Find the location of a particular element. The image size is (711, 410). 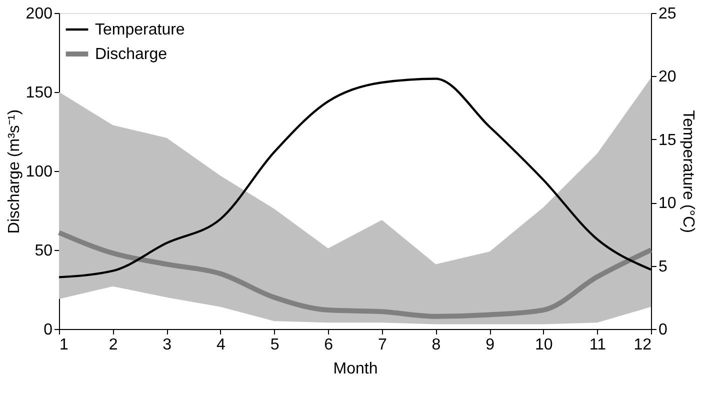

x-tick-label: 12 is located at coordinates (643, 345).